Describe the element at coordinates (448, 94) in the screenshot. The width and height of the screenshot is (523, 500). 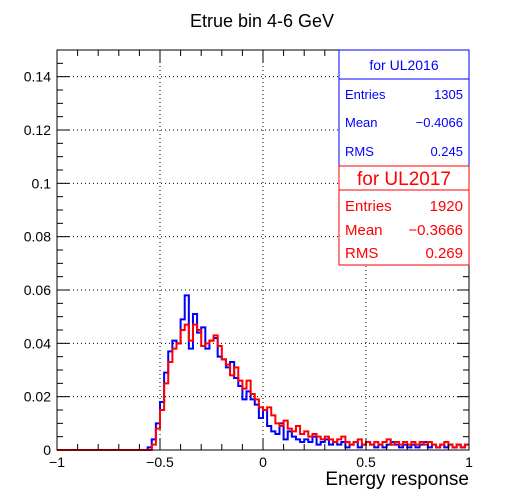
I see `stats-ul2016-entries-value: 1305` at that location.